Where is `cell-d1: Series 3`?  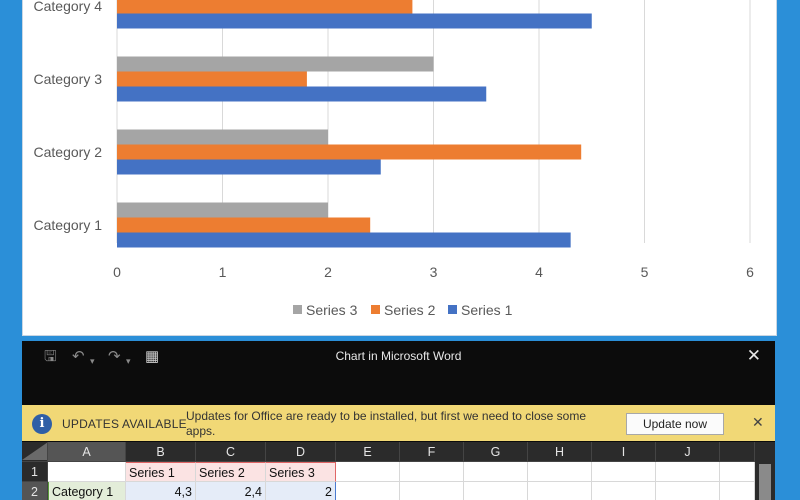
cell-d1: Series 3 is located at coordinates (301, 472).